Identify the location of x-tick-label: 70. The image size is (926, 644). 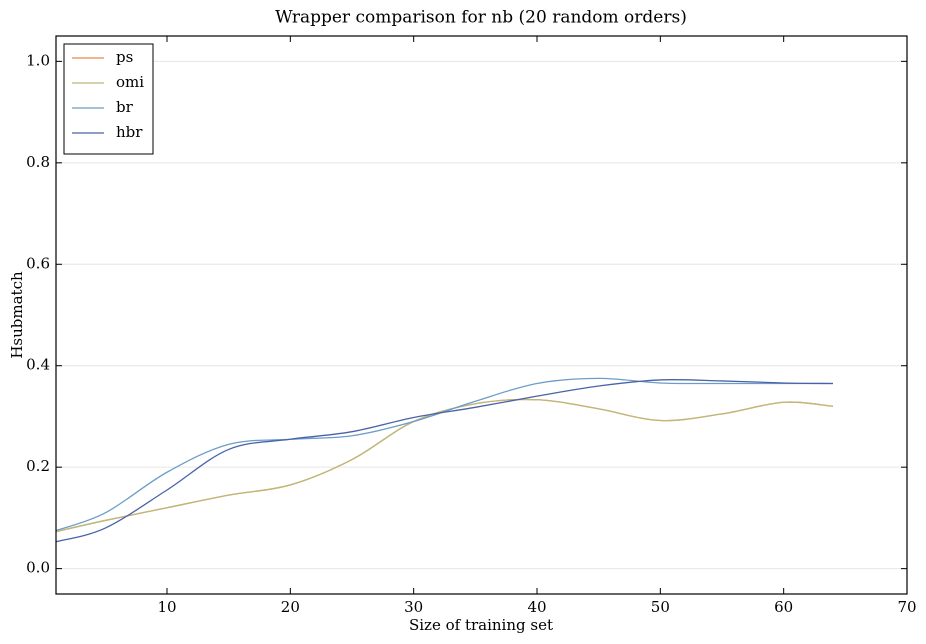
(906, 607).